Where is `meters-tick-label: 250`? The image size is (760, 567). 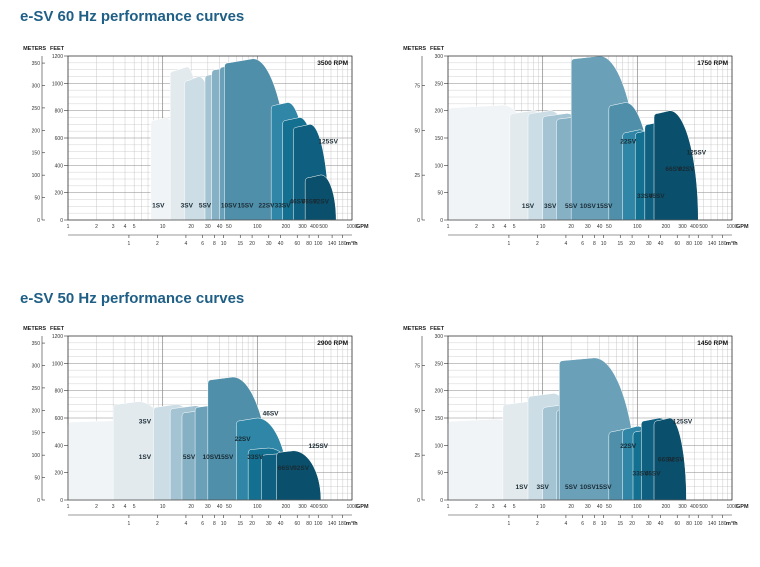
meters-tick-label: 250 is located at coordinates (36, 389).